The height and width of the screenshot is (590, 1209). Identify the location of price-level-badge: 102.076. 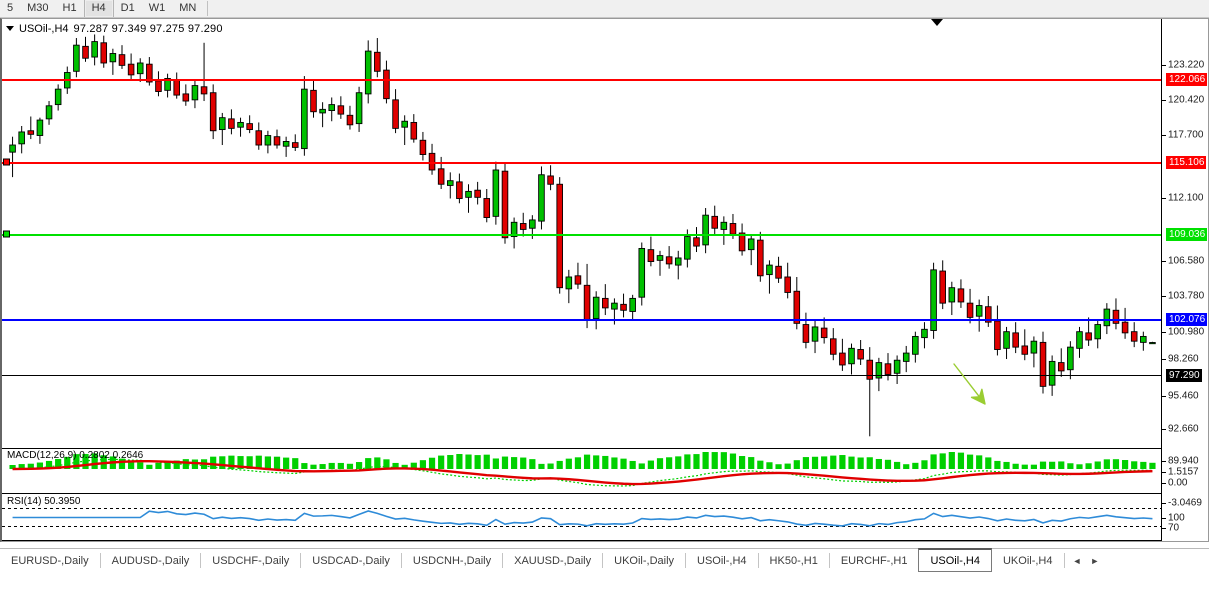
(1187, 319).